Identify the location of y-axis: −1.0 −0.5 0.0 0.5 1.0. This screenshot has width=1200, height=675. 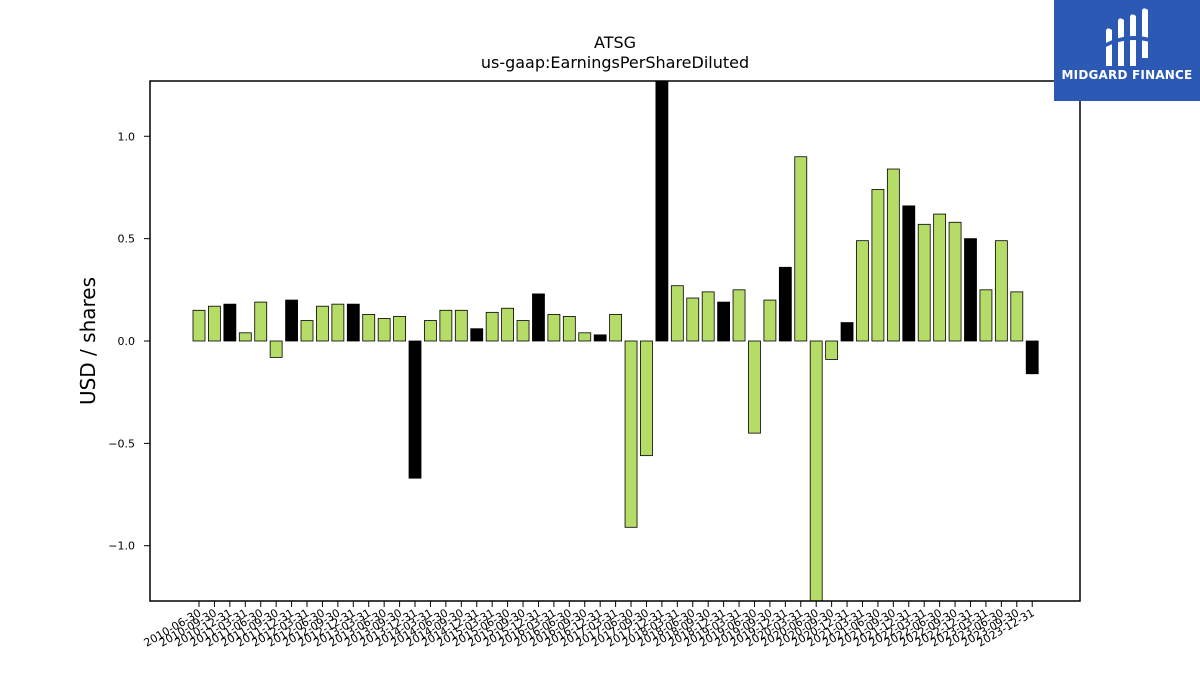
(129, 341).